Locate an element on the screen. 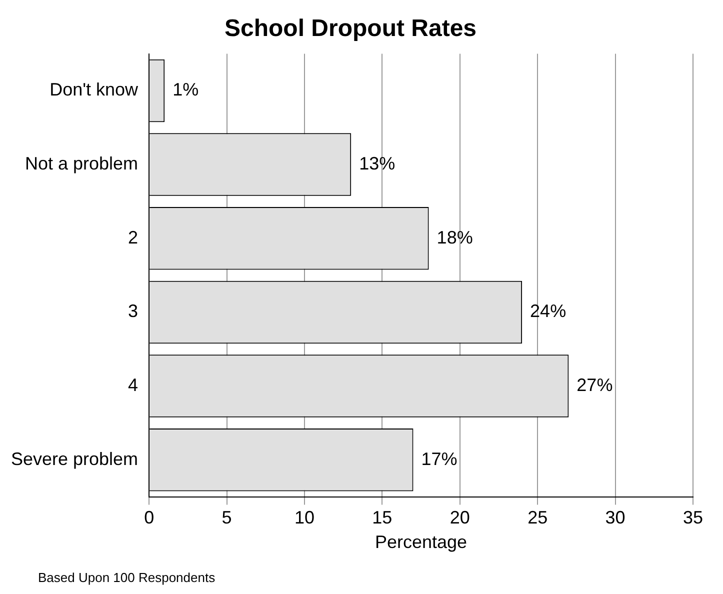  text: Based Upon 100 Respondents is located at coordinates (127, 577).